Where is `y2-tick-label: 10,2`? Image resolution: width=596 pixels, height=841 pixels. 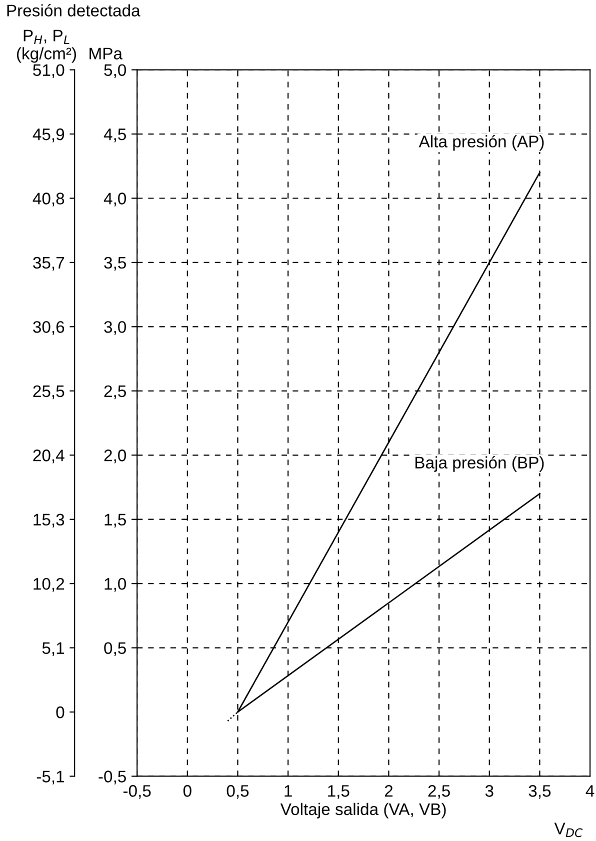
y2-tick-label: 10,2 is located at coordinates (49, 585).